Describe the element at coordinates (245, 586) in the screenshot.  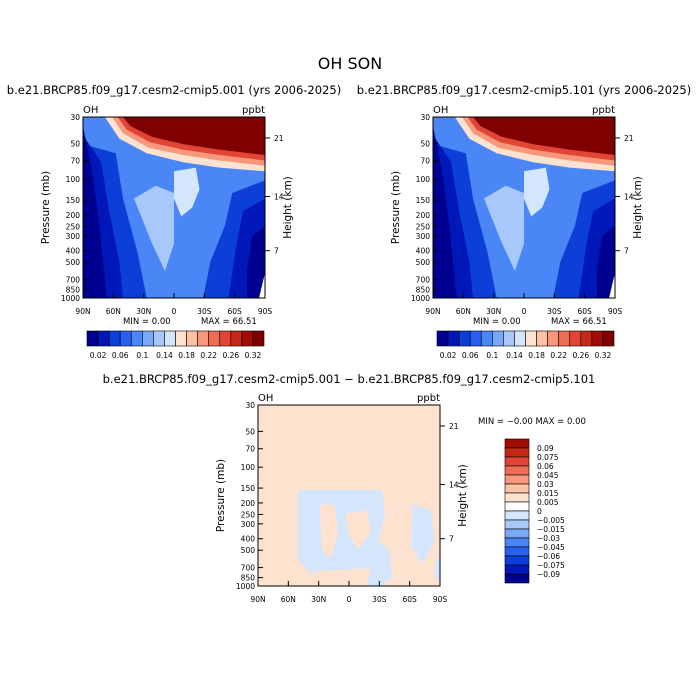
I see `y-tick-label: 1000` at that location.